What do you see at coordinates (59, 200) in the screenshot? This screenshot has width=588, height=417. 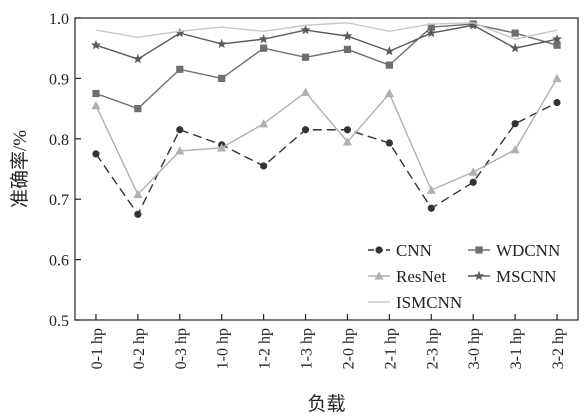 I see `y-tick-label: 0.7` at bounding box center [59, 200].